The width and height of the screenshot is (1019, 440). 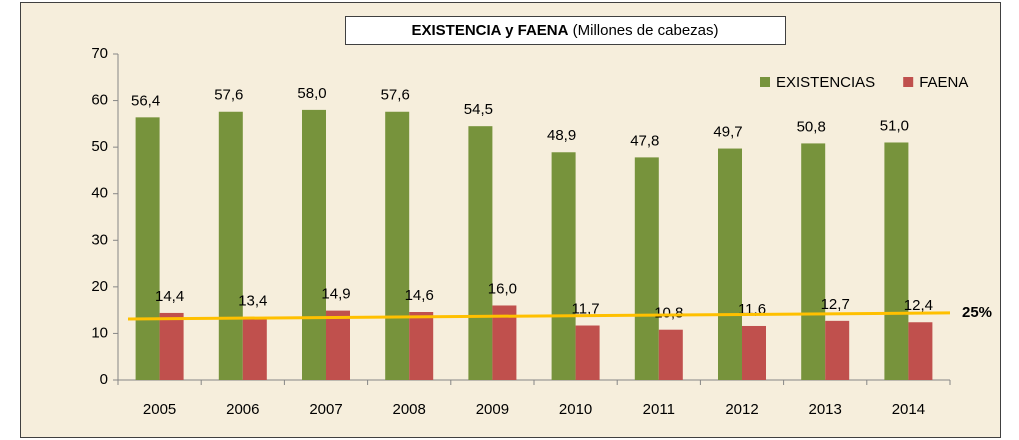 What do you see at coordinates (492, 409) in the screenshot?
I see `x-tick-label: 2009` at bounding box center [492, 409].